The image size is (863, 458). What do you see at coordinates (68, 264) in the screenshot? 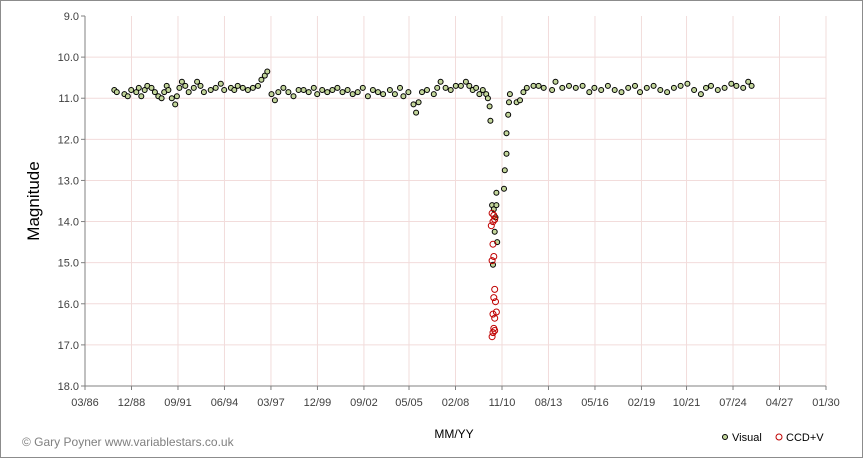
I see `y-tick-label: 15.0` at bounding box center [68, 264].